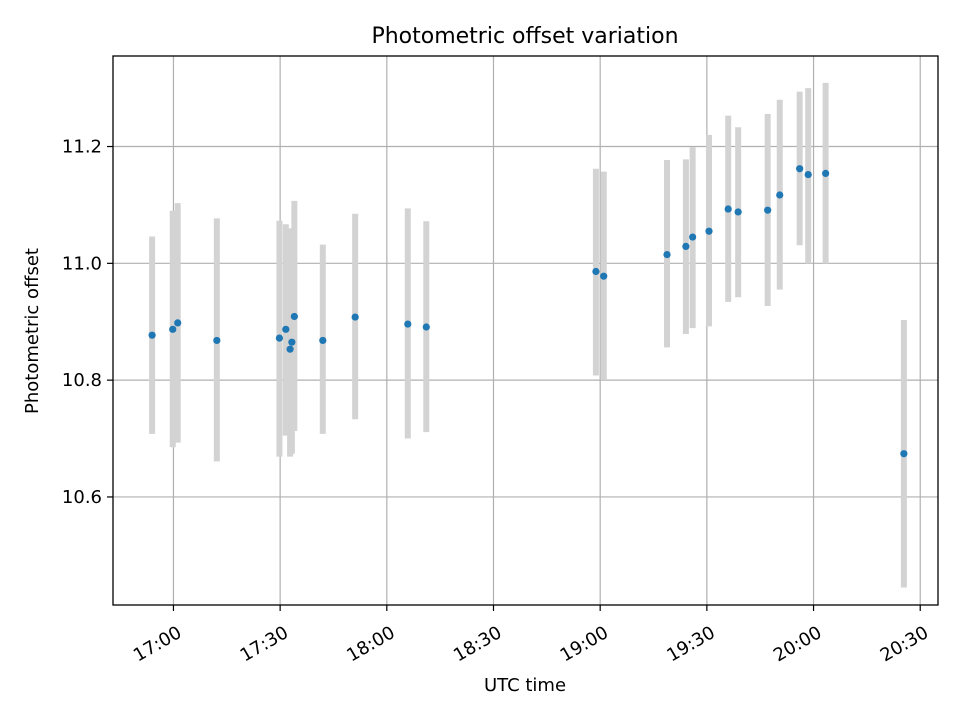  I want to click on x-tick-label: 18:00, so click(370, 644).